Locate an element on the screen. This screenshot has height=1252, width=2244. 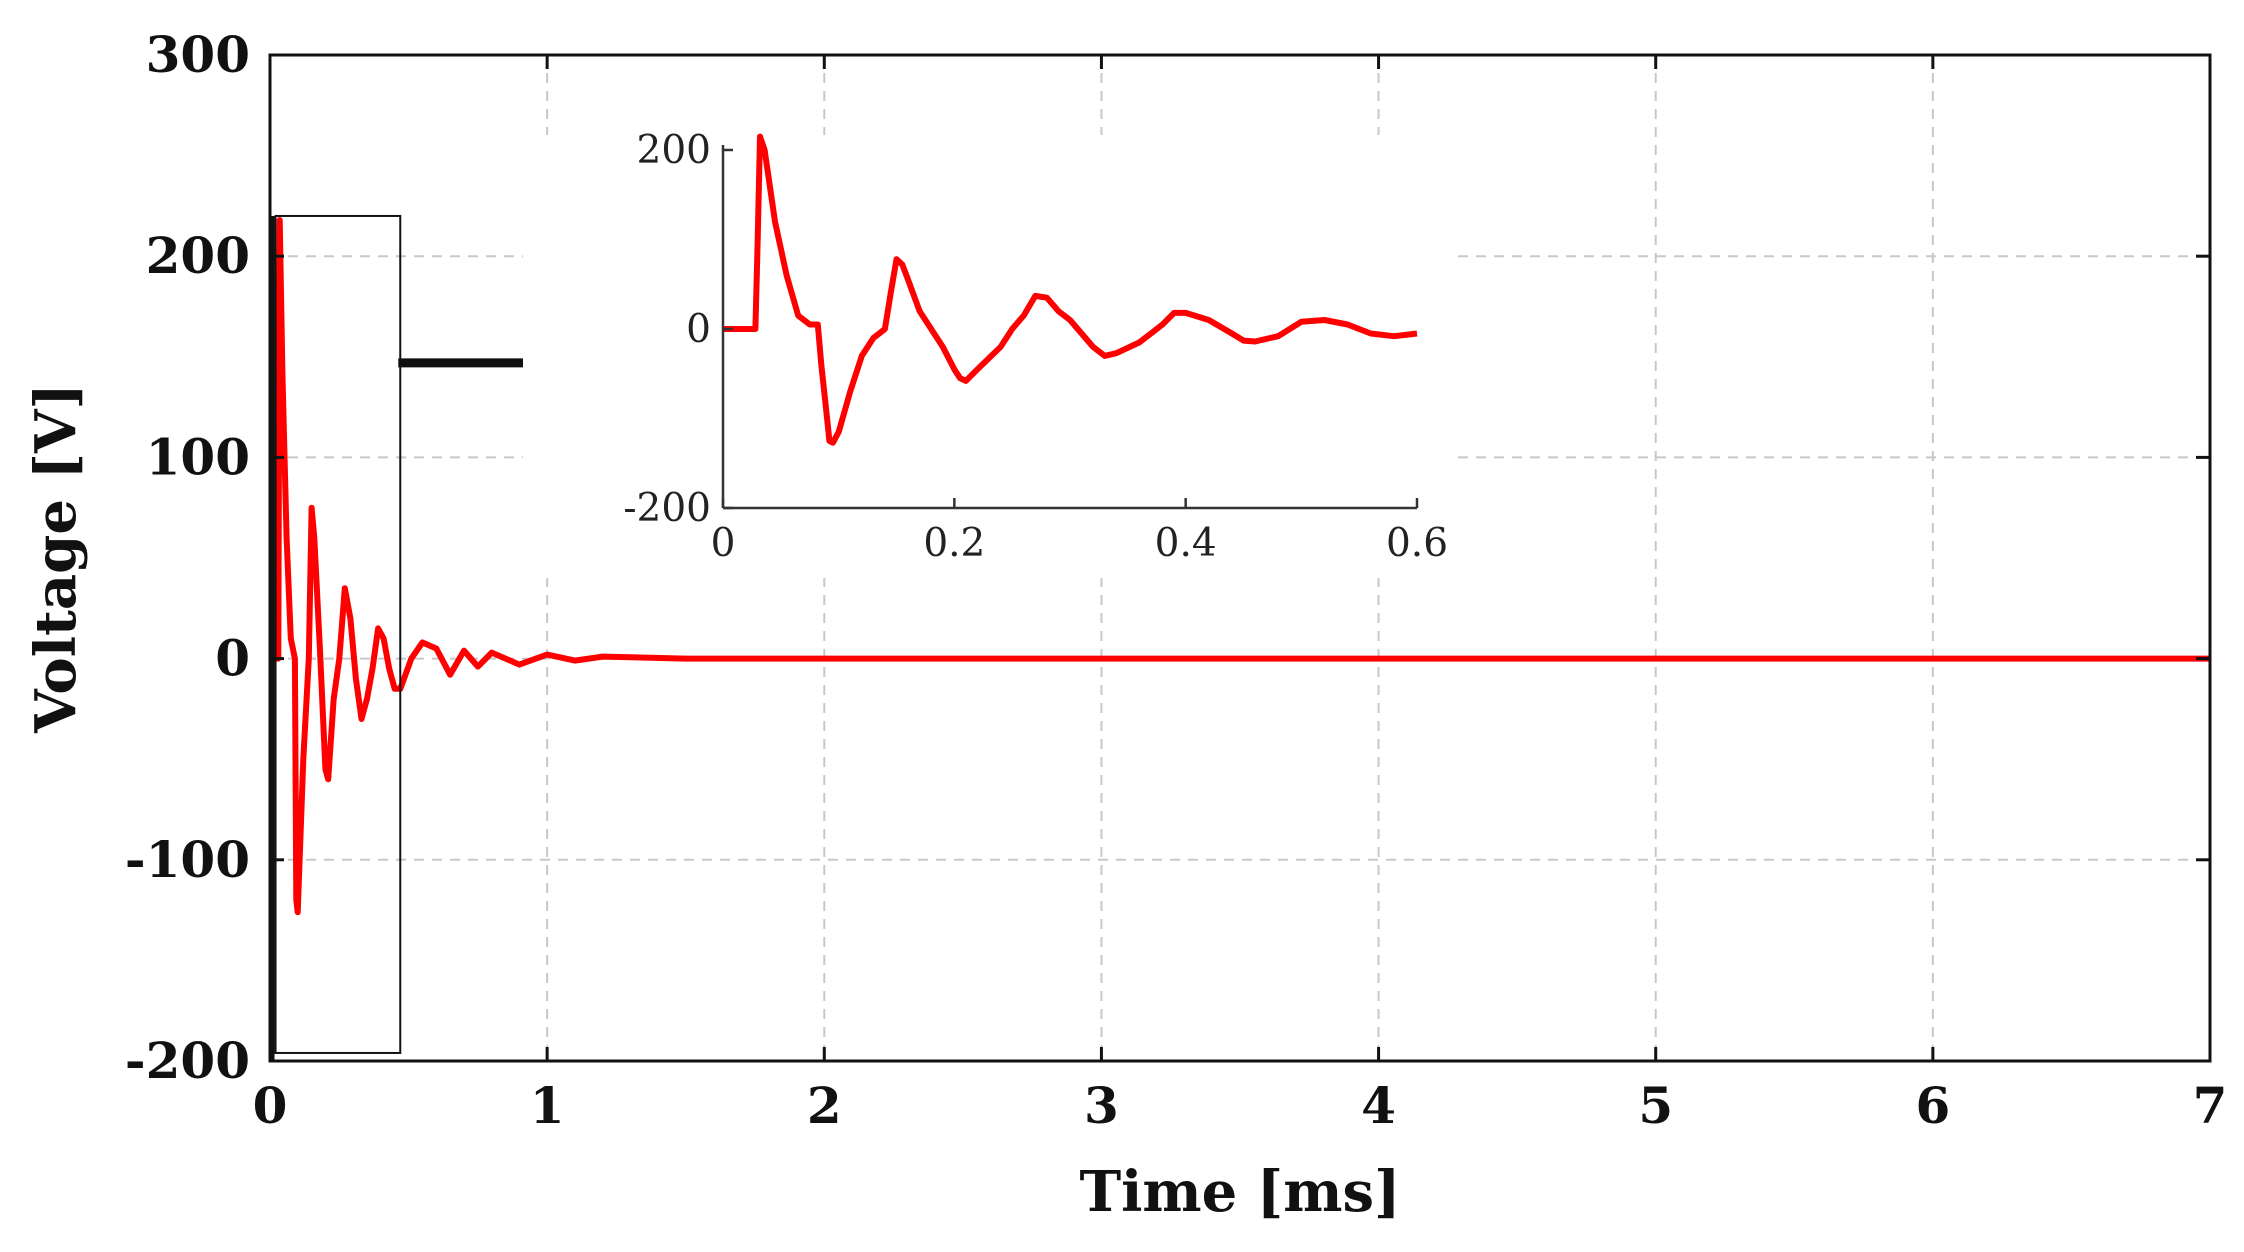
x-axis-label: Time [ms] is located at coordinates (1239, 1192).